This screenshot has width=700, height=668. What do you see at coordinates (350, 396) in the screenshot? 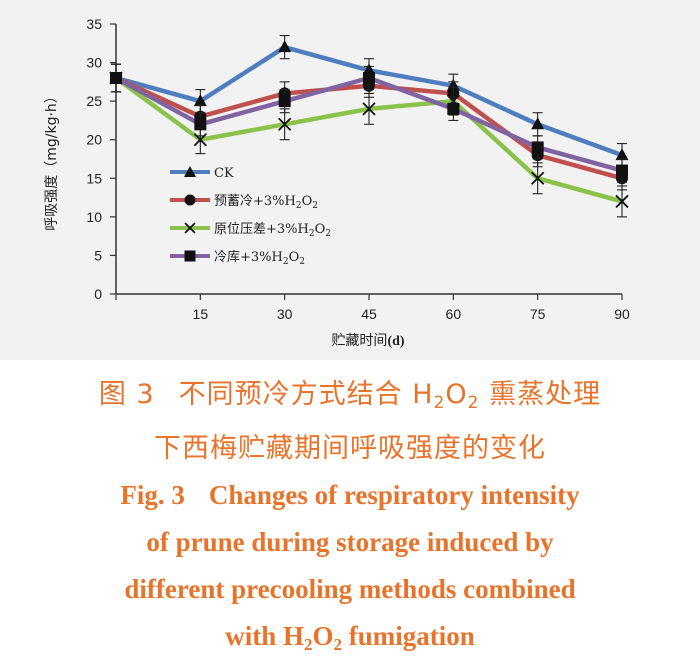
I see `caption-cn-line1: 图 3 不同预冷方式结合 H2O2 熏蒸处理` at bounding box center [350, 396].